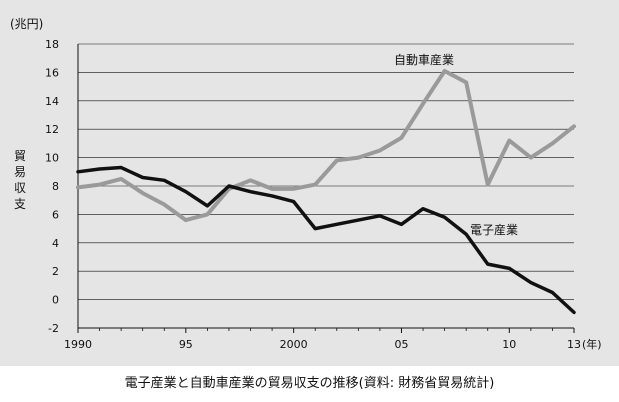 The image size is (619, 402). Describe the element at coordinates (494, 229) in the screenshot. I see `series-label-electronics: 電子産業` at that location.